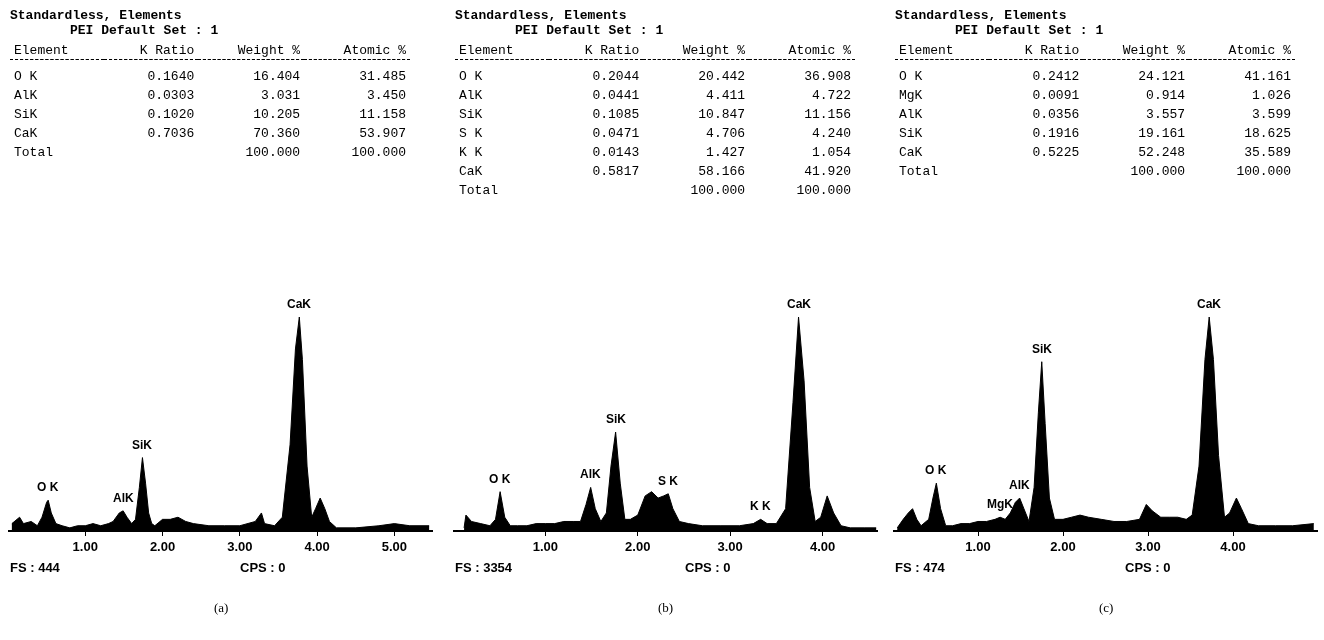 This screenshot has width=1324, height=640. I want to click on text: 10.205, so click(277, 114).